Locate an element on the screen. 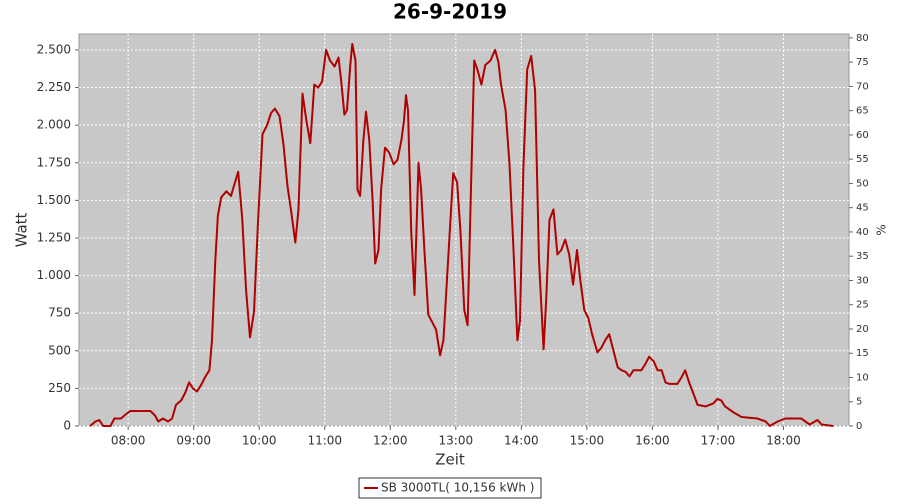  x-tick-label: 09:00 is located at coordinates (193, 441).